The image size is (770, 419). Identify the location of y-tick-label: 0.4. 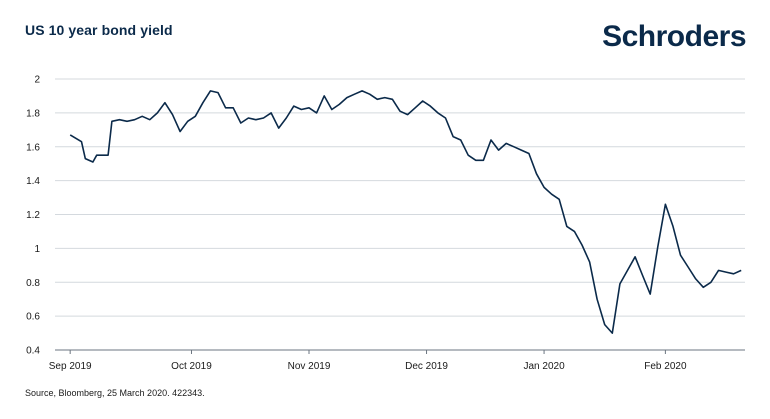
(33, 351).